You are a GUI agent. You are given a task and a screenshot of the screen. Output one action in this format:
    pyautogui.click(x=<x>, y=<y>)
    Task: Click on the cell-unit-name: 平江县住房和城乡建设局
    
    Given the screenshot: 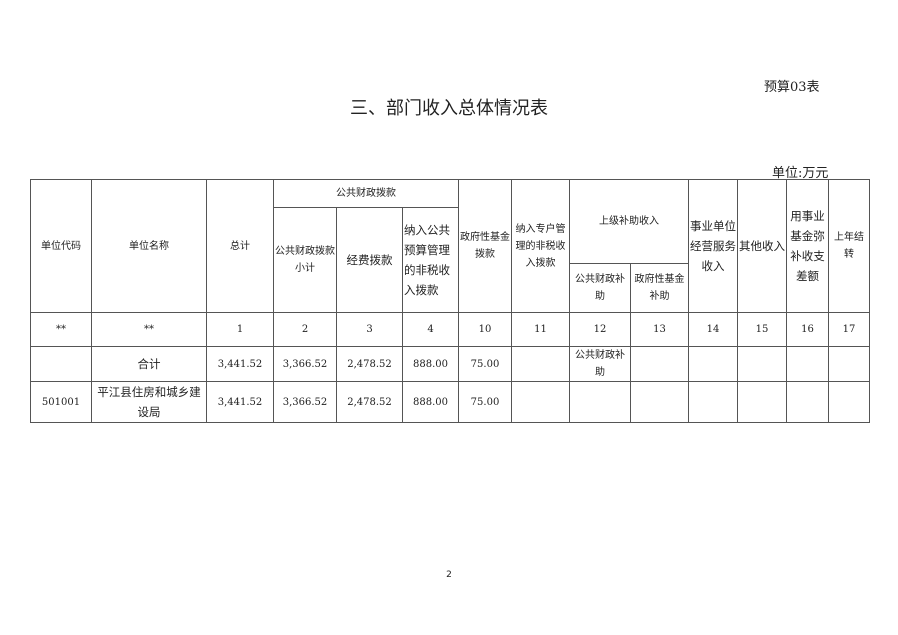 What is the action you would take?
    pyautogui.click(x=149, y=402)
    